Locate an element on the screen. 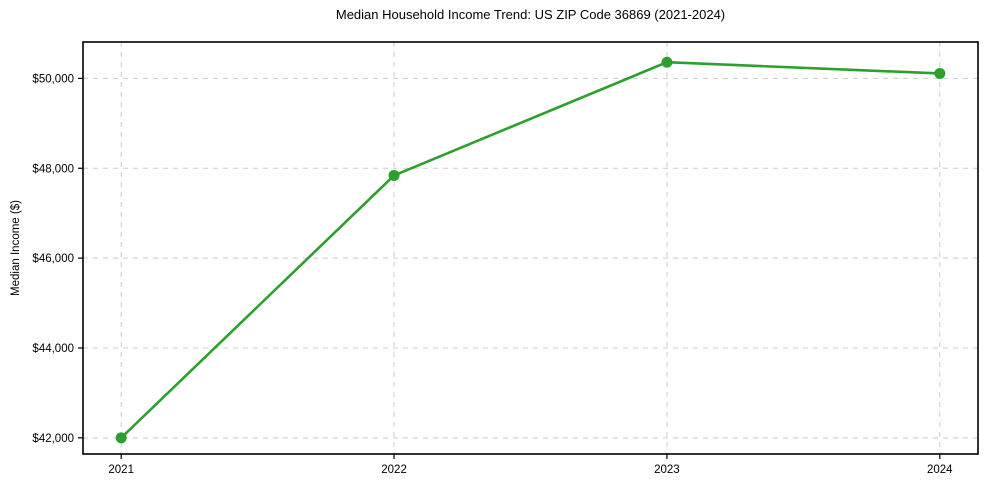 The width and height of the screenshot is (989, 490). y-tick-label: $46,000 is located at coordinates (53, 259).